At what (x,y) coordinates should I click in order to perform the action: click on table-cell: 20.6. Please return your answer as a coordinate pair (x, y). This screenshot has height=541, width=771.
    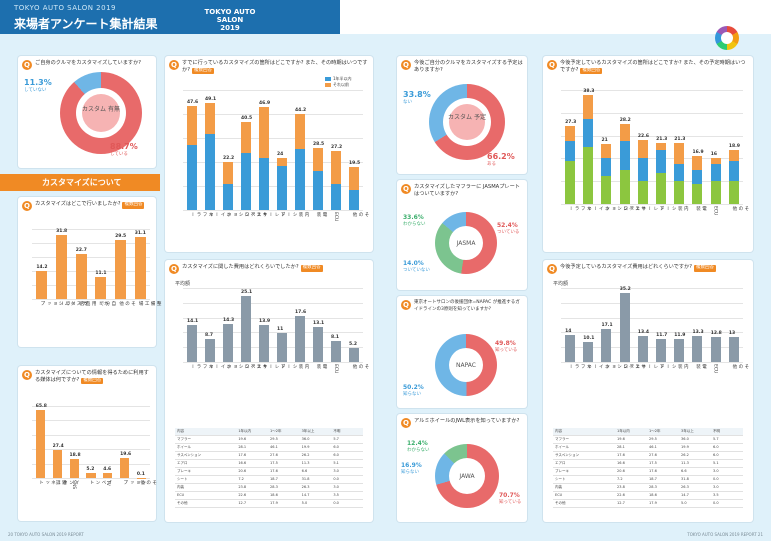
    Looking at the image, I should click on (621, 471).